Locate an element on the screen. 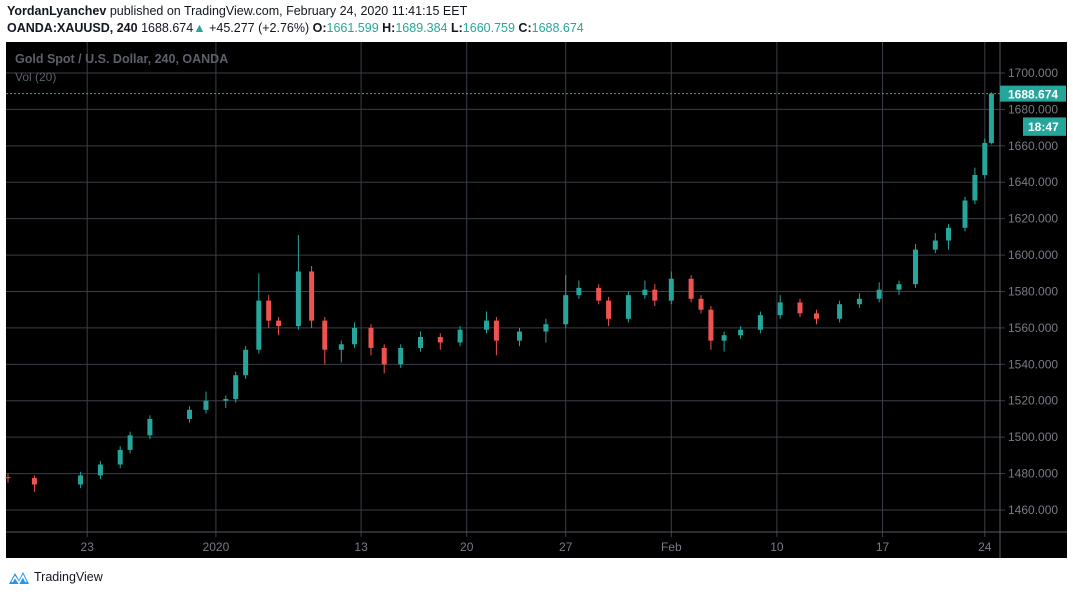 This screenshot has height=596, width=1073. up-triangle-icon: ▲ is located at coordinates (199, 28).